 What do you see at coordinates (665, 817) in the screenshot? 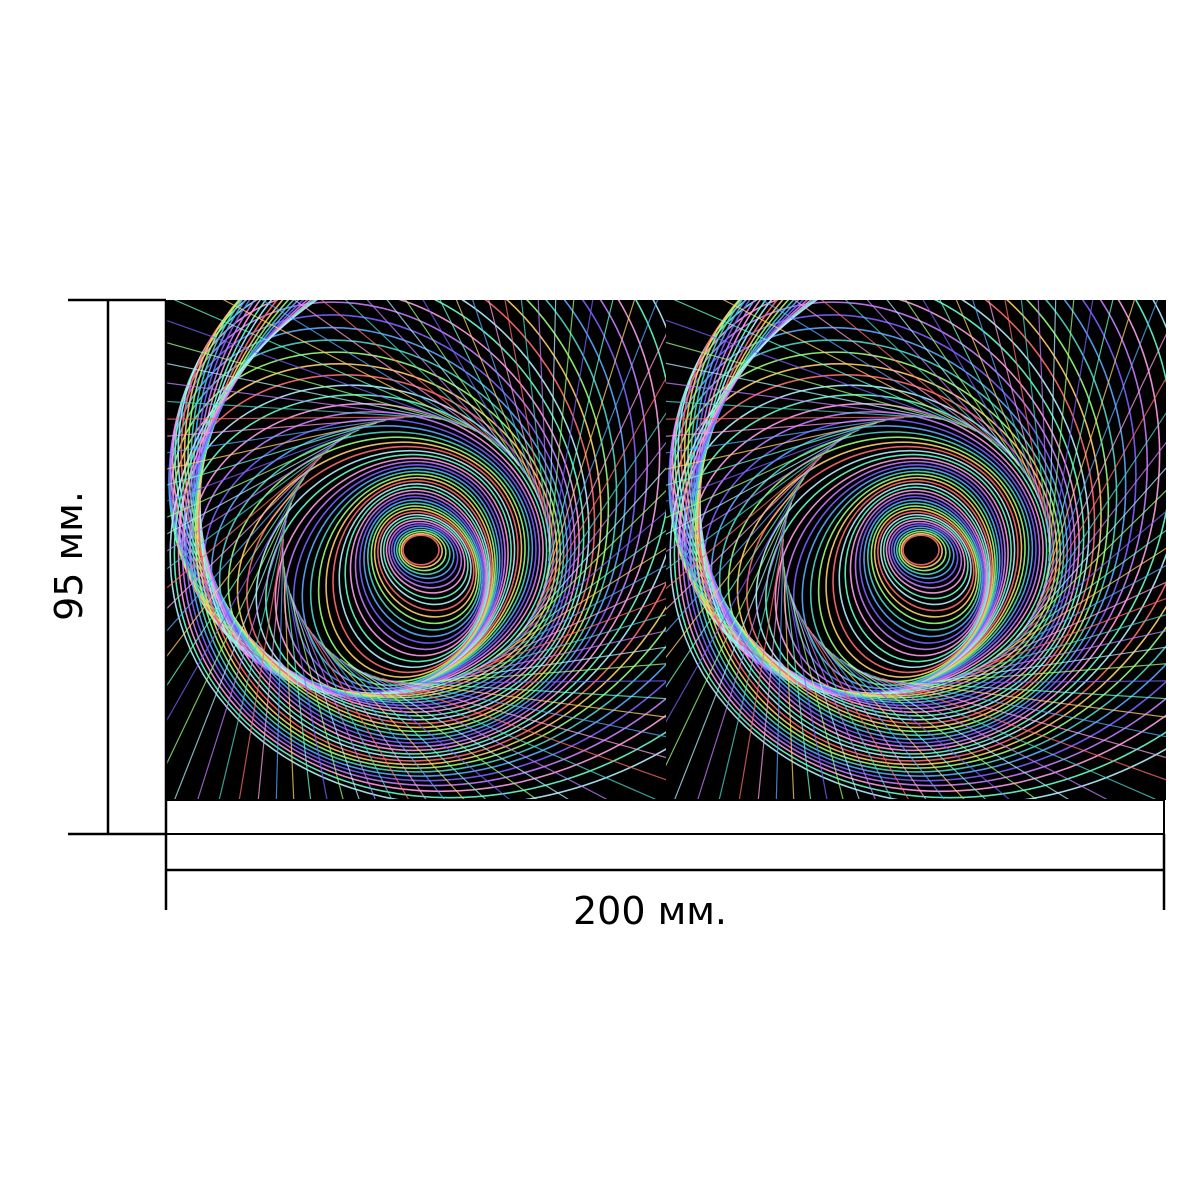
I see `bleed-strip` at bounding box center [665, 817].